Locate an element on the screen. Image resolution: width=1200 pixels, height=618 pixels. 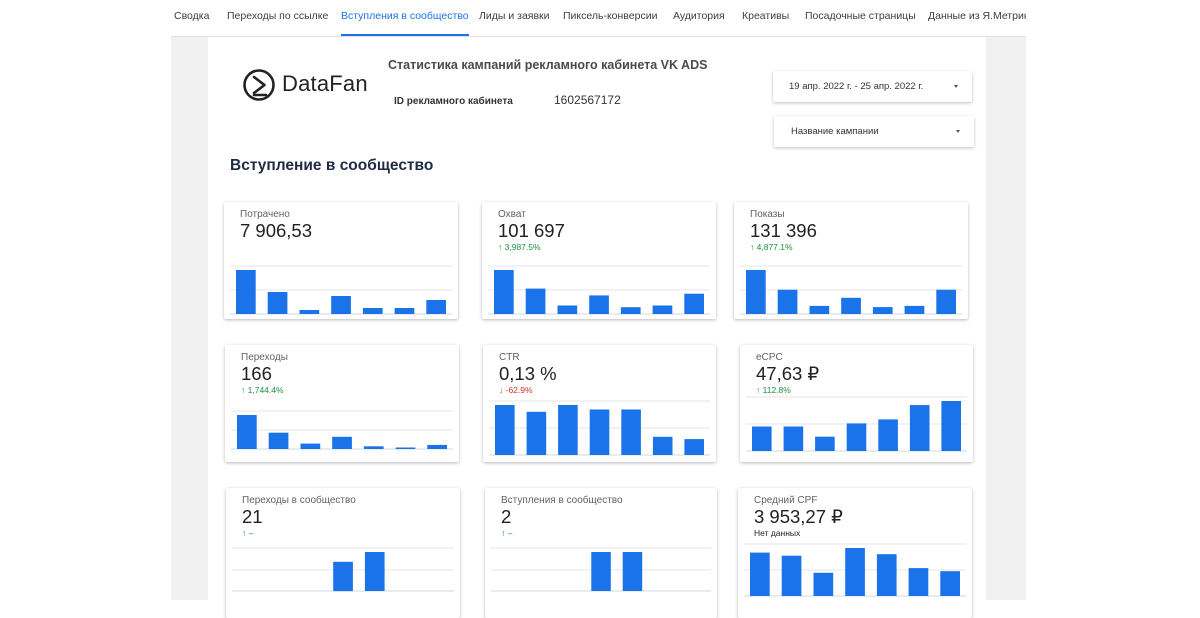
scorecard: Вступления в сообщество 2 ↑ – is located at coordinates (601, 553).